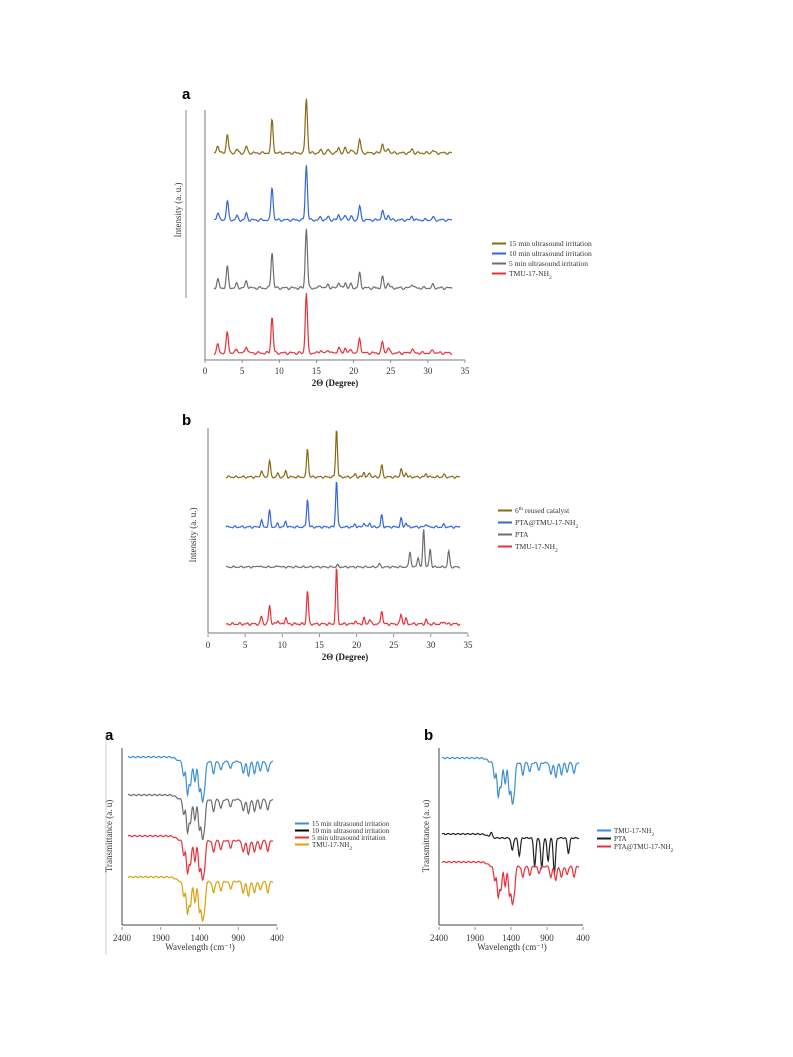  I want to click on legend-entry: 6th reused catalyst, so click(542, 510).